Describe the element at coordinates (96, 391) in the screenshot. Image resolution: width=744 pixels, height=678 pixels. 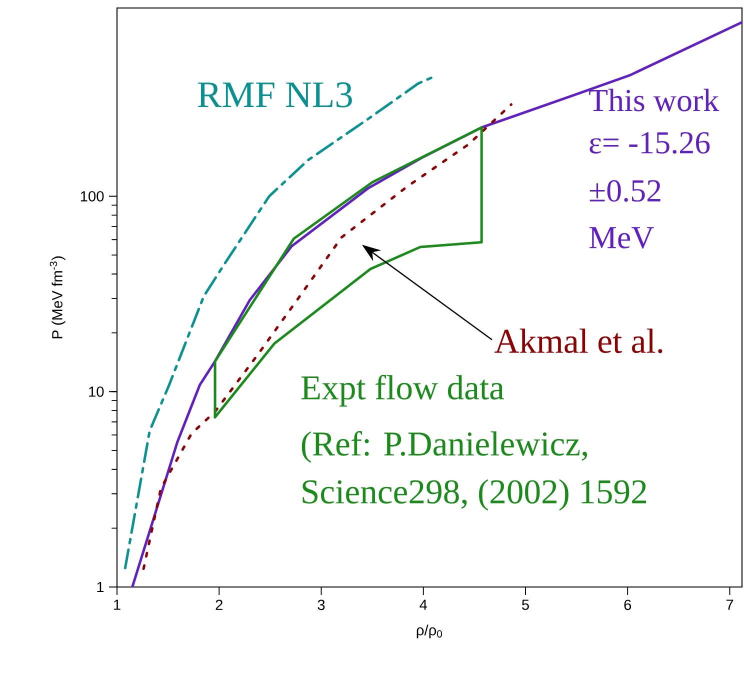
I see `y-tick-label: 10` at that location.